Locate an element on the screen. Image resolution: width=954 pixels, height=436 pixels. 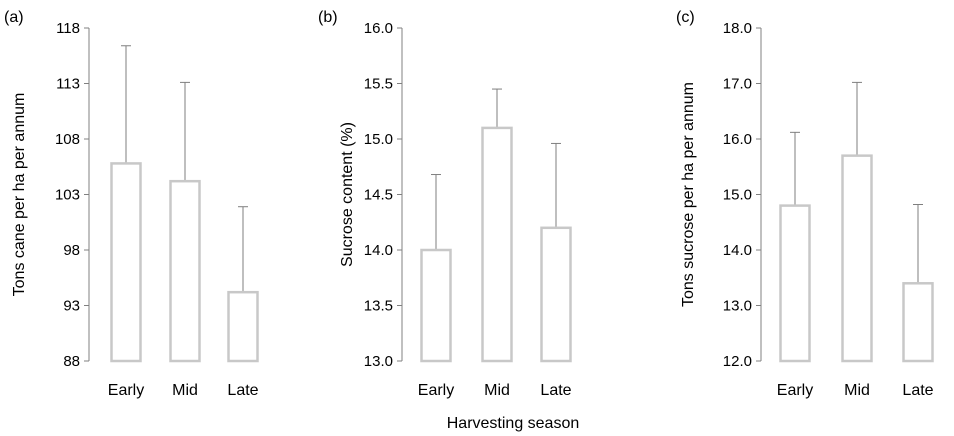
y-tick-label: 103 is located at coordinates (67, 195).